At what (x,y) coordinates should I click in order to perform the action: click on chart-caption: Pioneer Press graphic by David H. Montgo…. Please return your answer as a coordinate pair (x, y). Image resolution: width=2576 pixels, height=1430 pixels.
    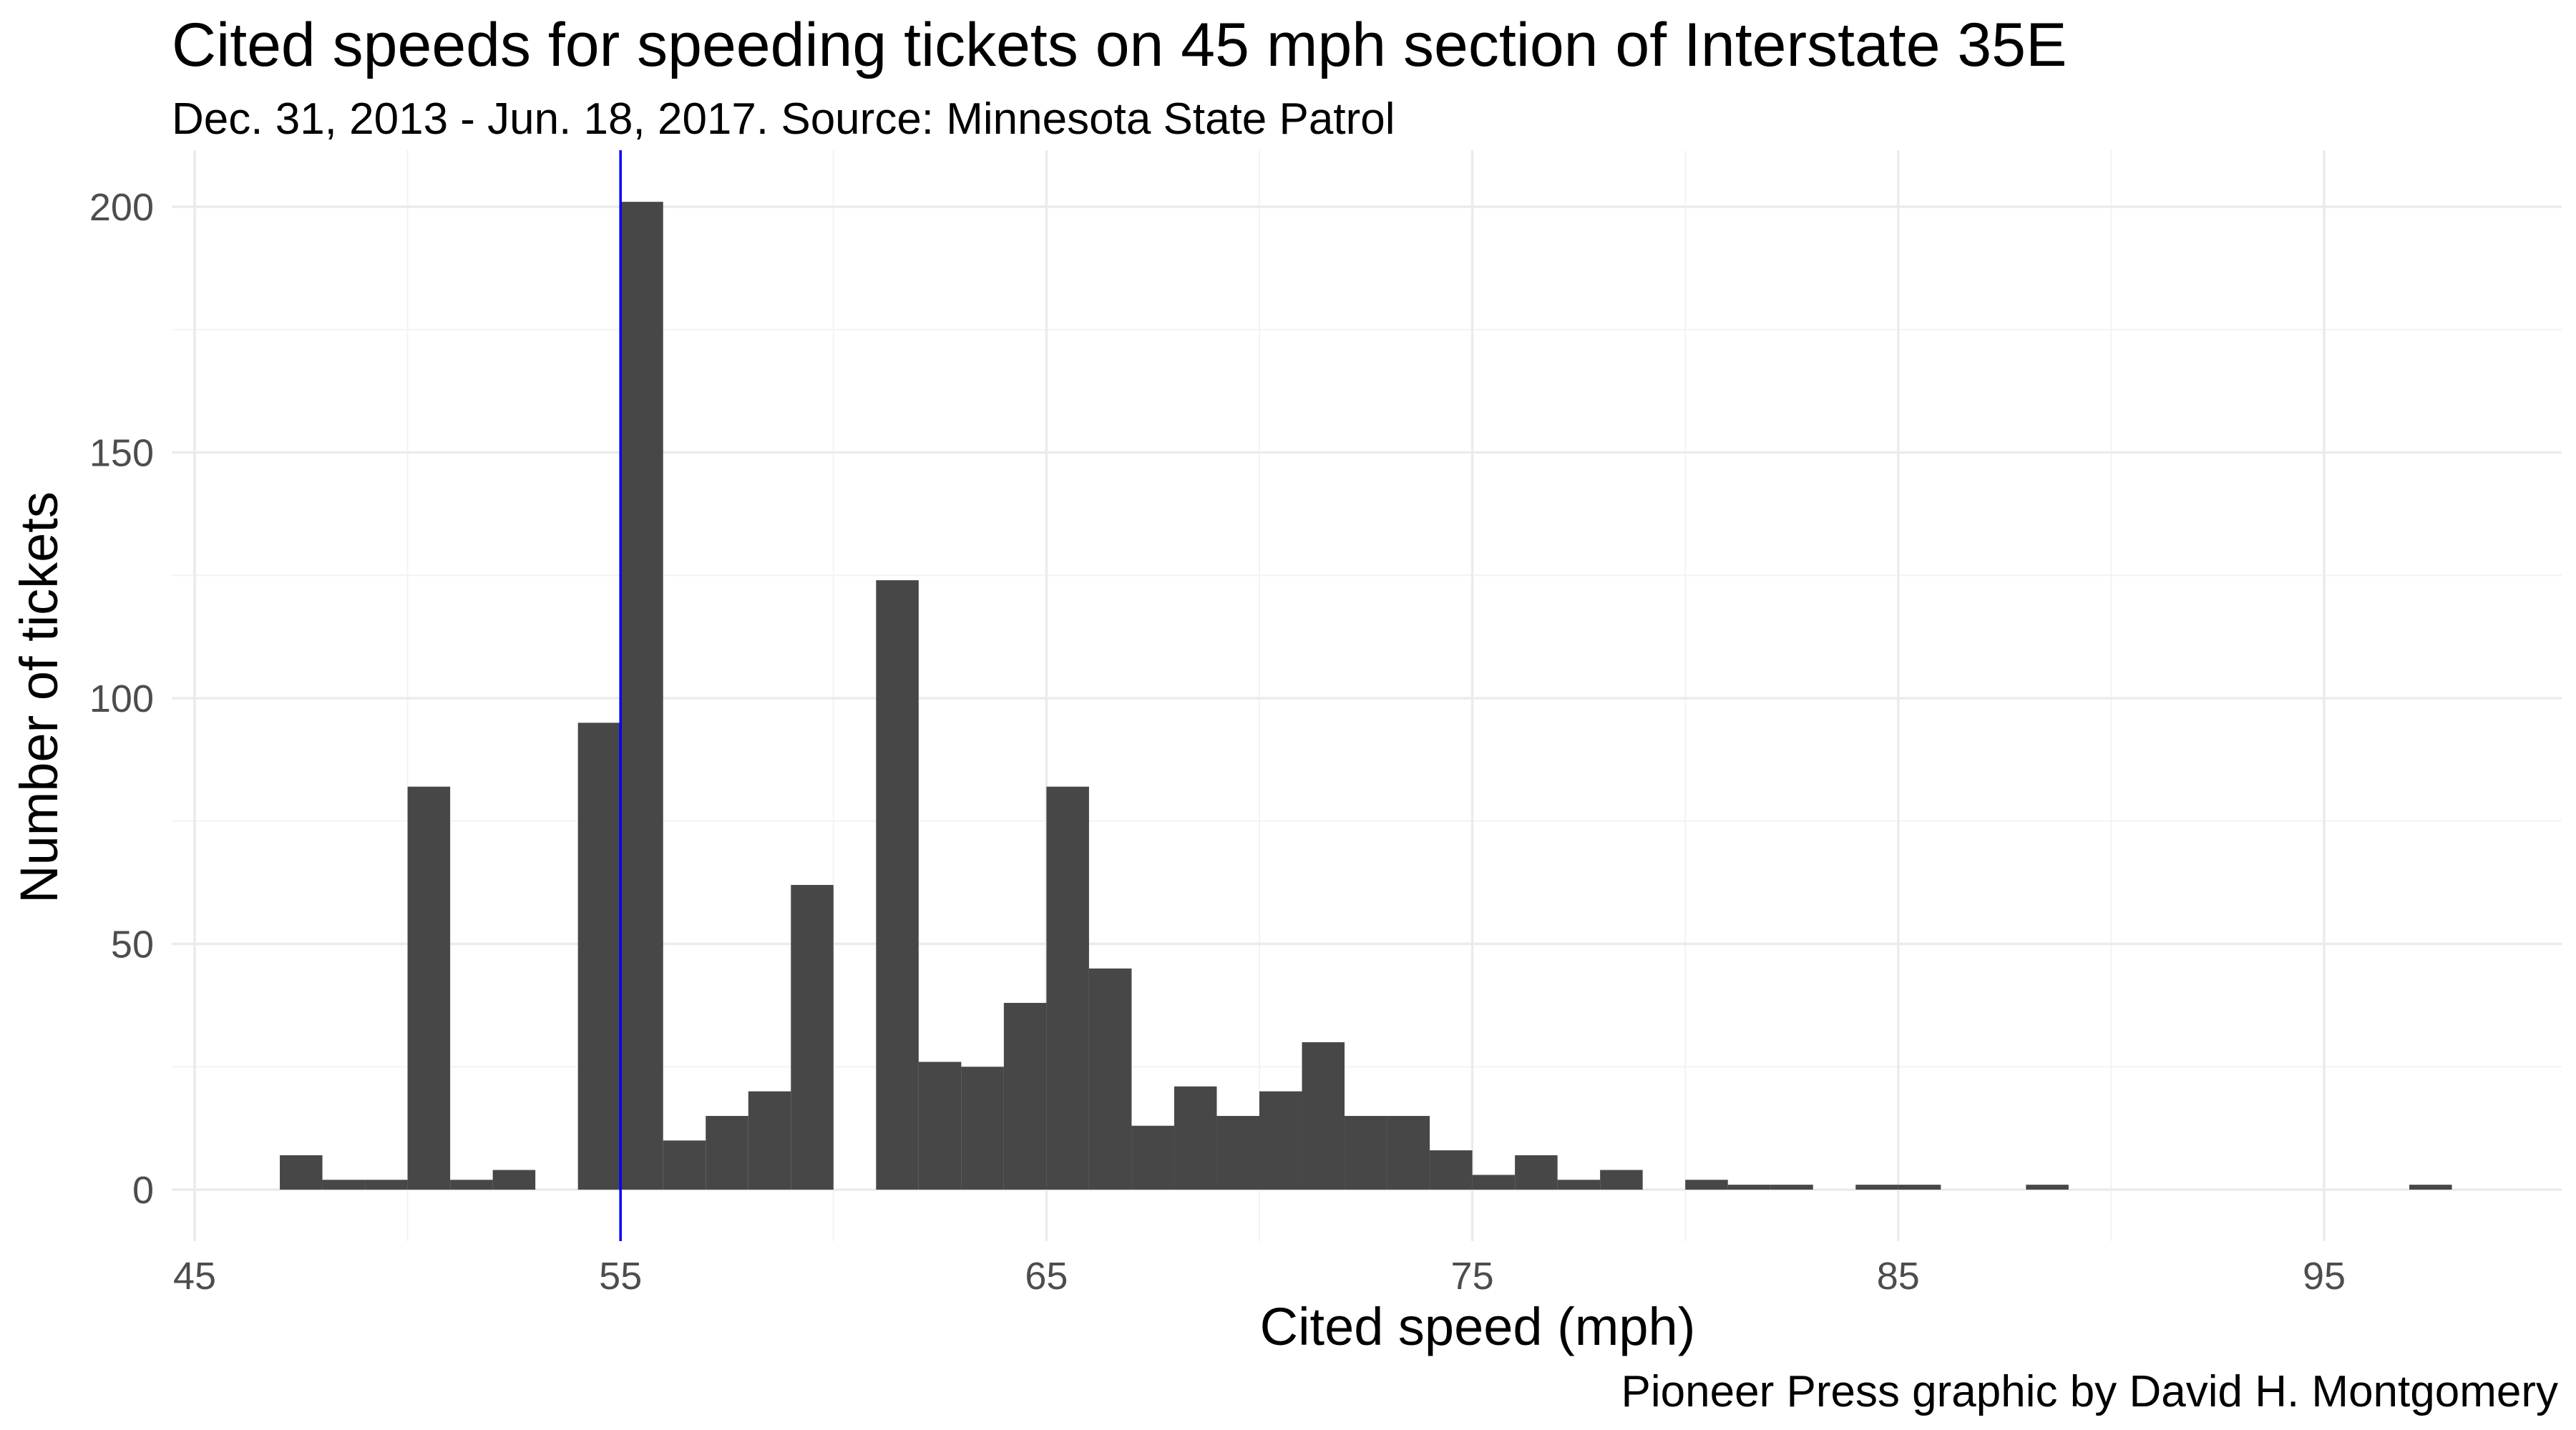
    Looking at the image, I should click on (2089, 1391).